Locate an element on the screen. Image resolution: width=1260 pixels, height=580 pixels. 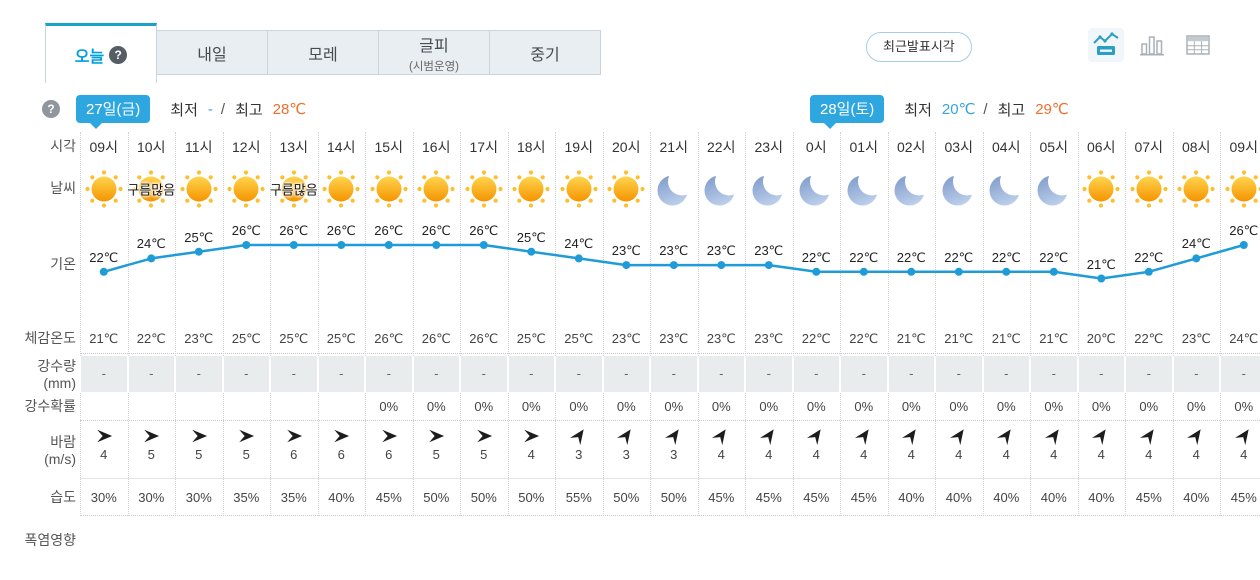
feels-like-value: 20℃ is located at coordinates (1101, 338).